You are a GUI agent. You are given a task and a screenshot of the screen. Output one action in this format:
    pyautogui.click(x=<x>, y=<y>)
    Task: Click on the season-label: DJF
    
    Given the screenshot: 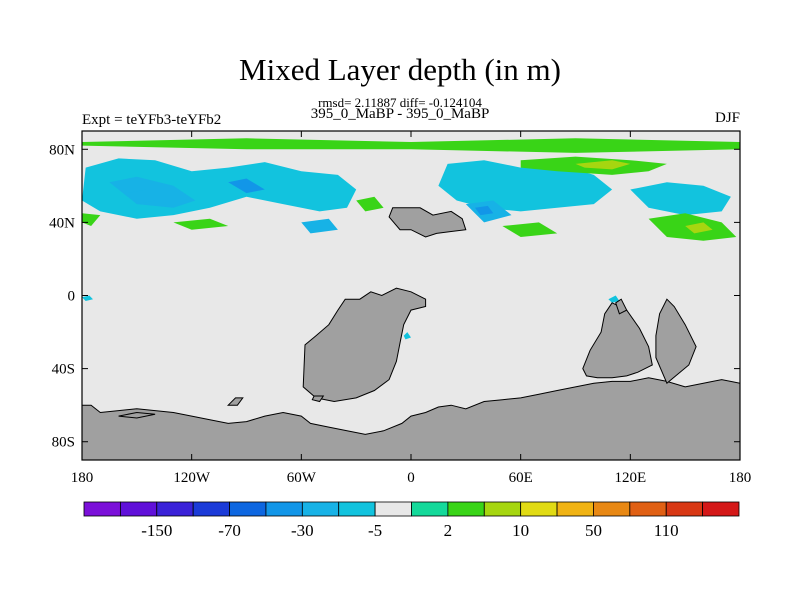 What is the action you would take?
    pyautogui.click(x=727, y=118)
    